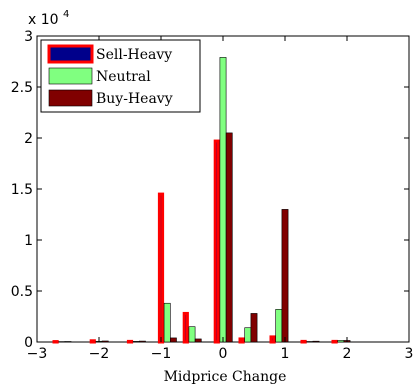  I want to click on legend-label-sell-heavy: Sell-Heavy, so click(134, 55).